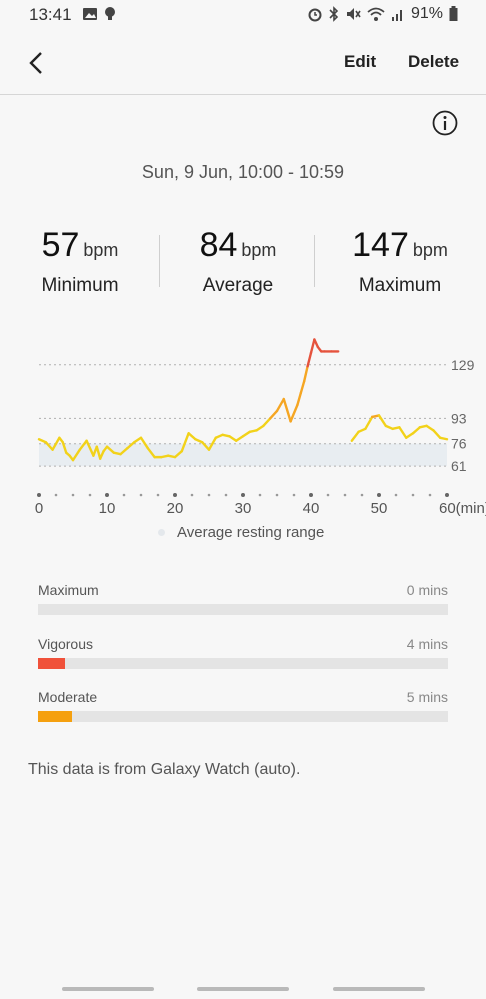 The height and width of the screenshot is (999, 486). I want to click on stat-average: 84 bpm Average, so click(238, 261).